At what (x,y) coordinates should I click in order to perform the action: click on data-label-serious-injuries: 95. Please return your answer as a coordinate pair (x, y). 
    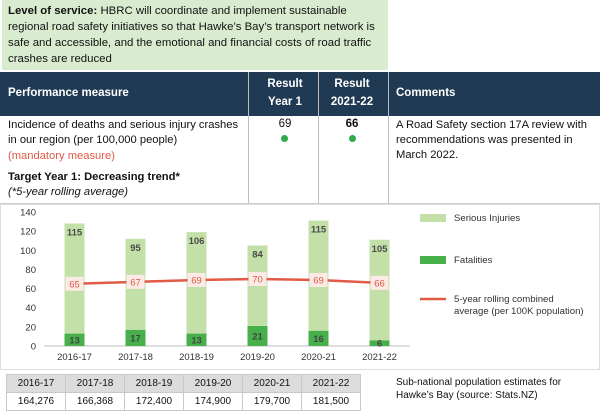
    Looking at the image, I should click on (135, 248).